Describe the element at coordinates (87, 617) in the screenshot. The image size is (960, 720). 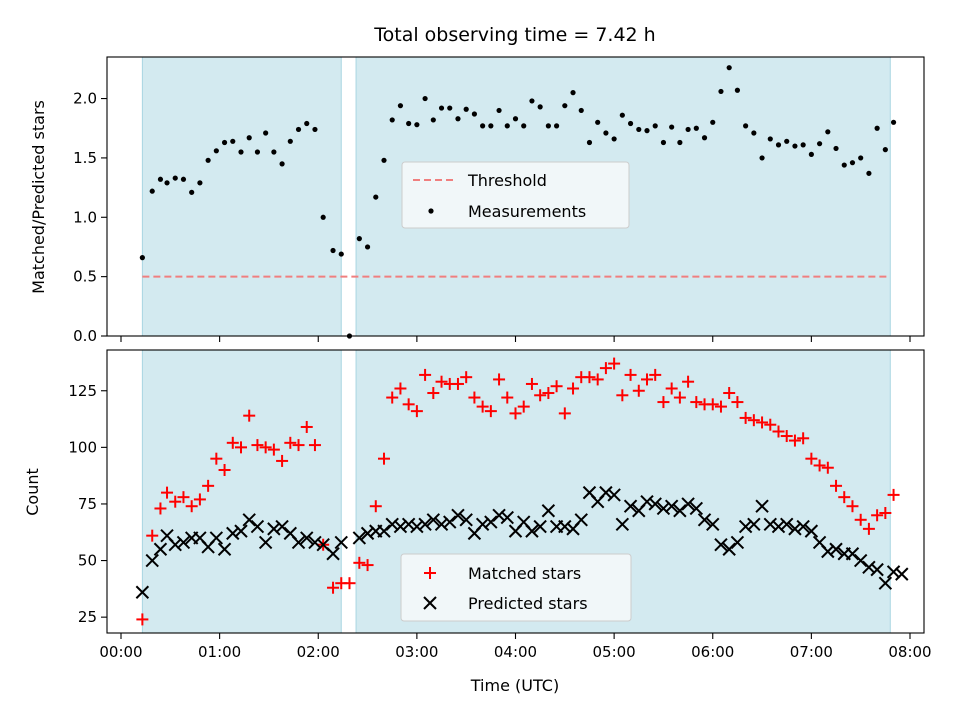
I see `y-tick-label: 25` at that location.